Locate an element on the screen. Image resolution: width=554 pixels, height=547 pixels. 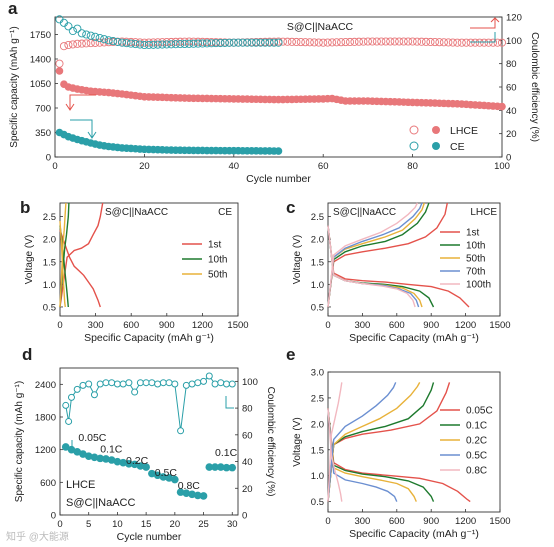
y2-tick-label: 120 is located at coordinates (514, 18).